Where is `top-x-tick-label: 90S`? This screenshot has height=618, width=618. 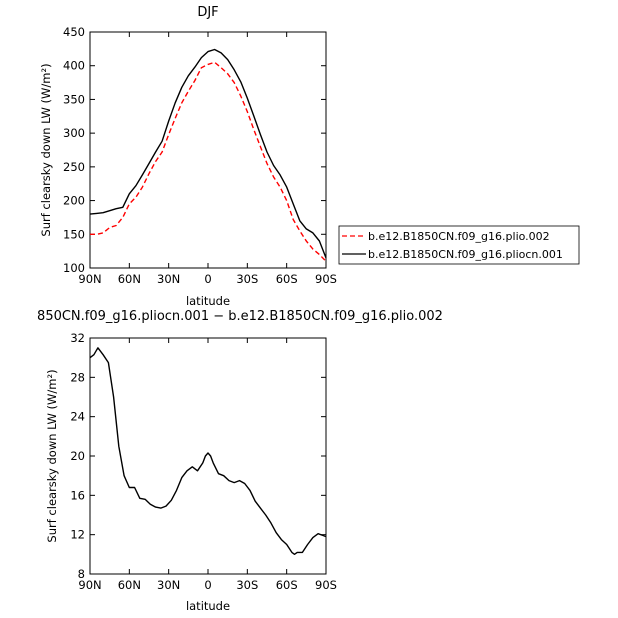
top-x-tick-label: 90S is located at coordinates (326, 279).